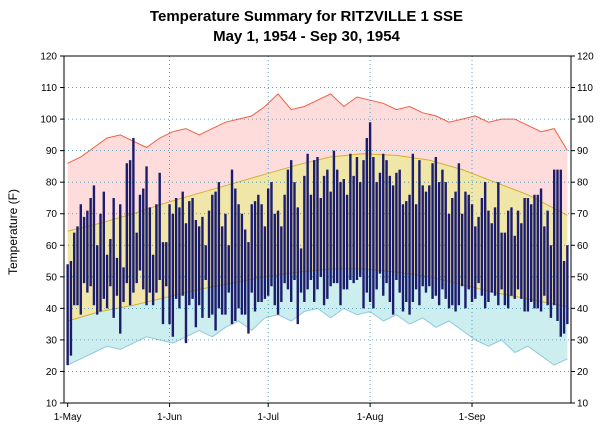 The width and height of the screenshot is (613, 430). Describe the element at coordinates (583, 372) in the screenshot. I see `y-tick-label-right: 20` at that location.